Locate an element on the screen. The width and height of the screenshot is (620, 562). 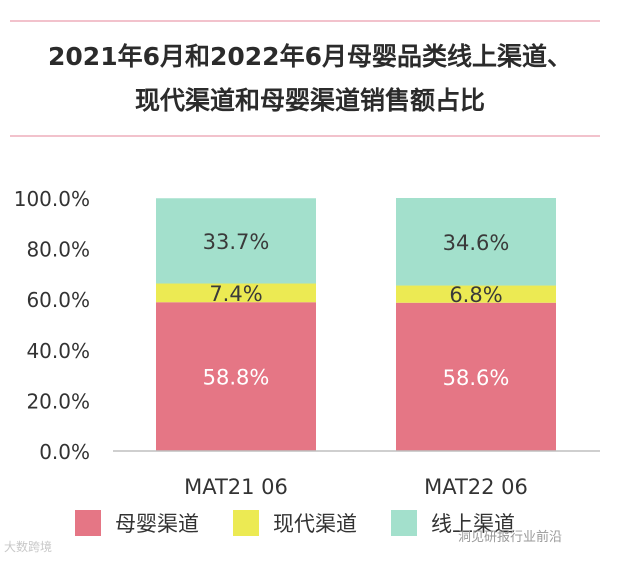
legend-label-xianshang: 线上渠道 is located at coordinates (473, 524).